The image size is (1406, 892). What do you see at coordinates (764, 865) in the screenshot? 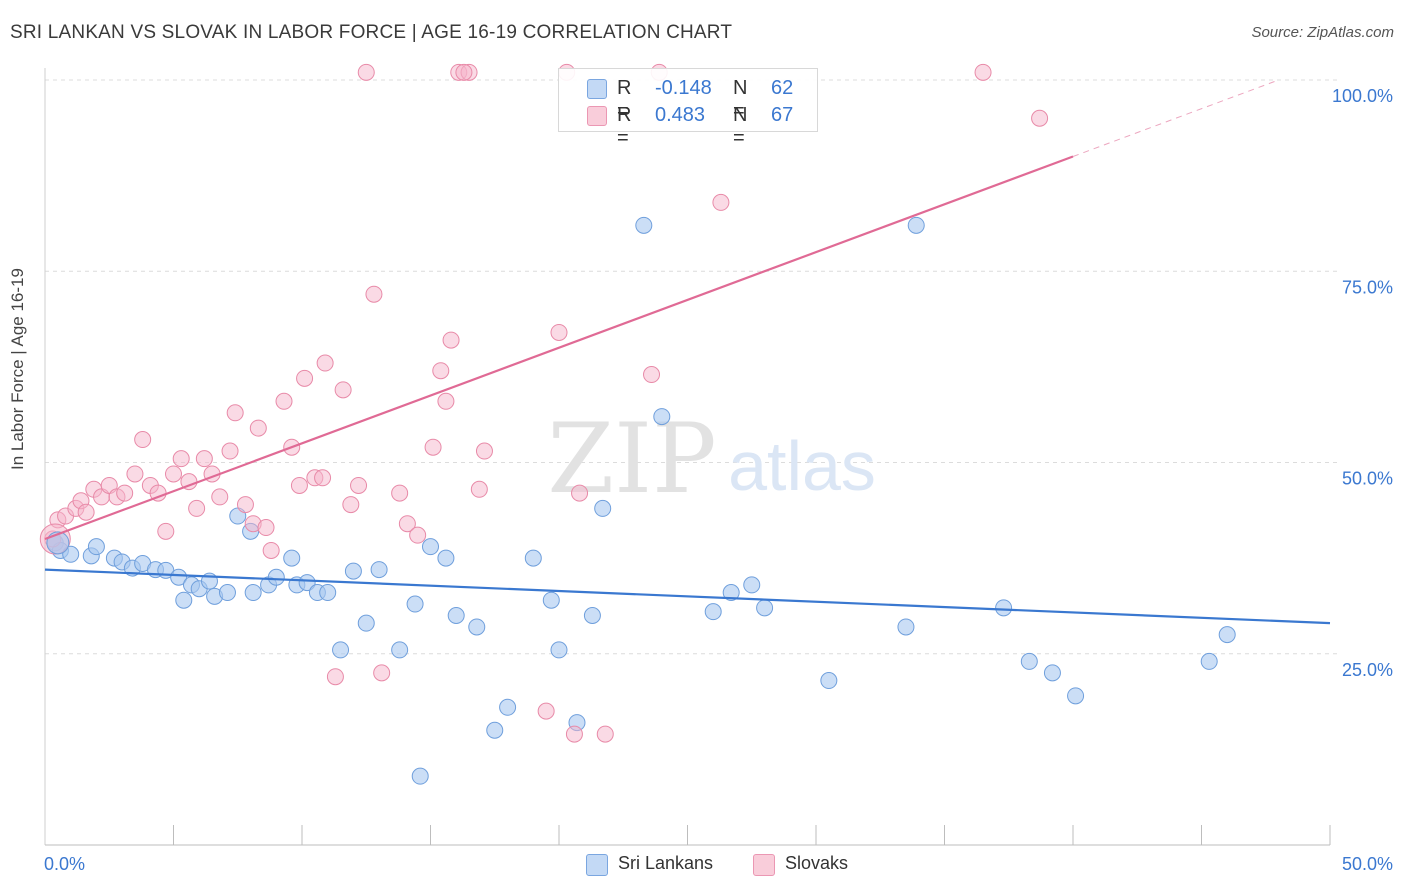
I see `legend-swatch-slovaks` at bounding box center [764, 865].